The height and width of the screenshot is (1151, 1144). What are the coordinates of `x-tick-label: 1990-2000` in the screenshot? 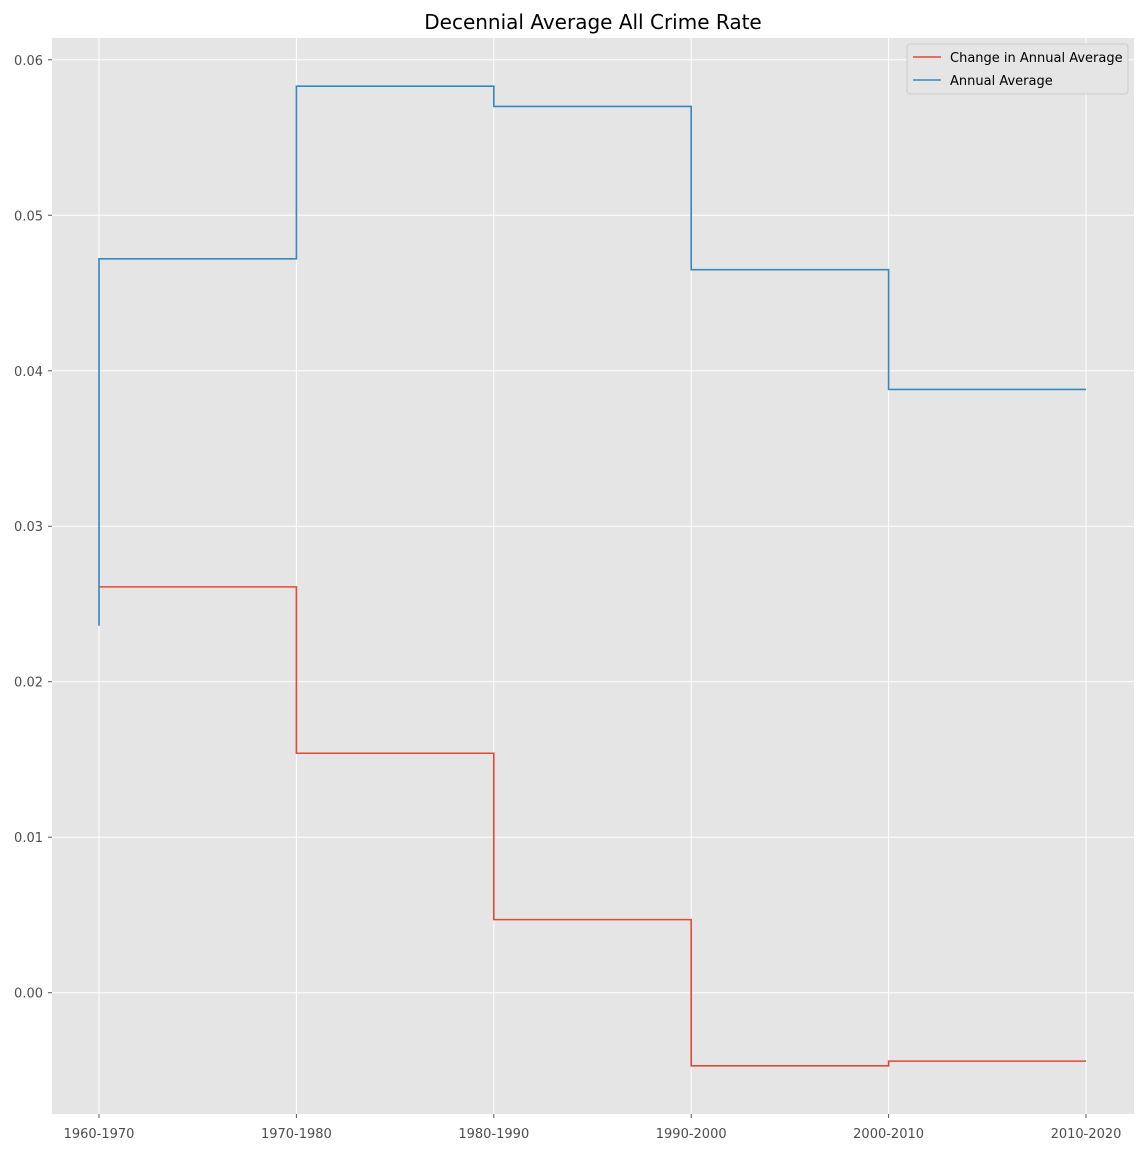 It's located at (691, 1134).